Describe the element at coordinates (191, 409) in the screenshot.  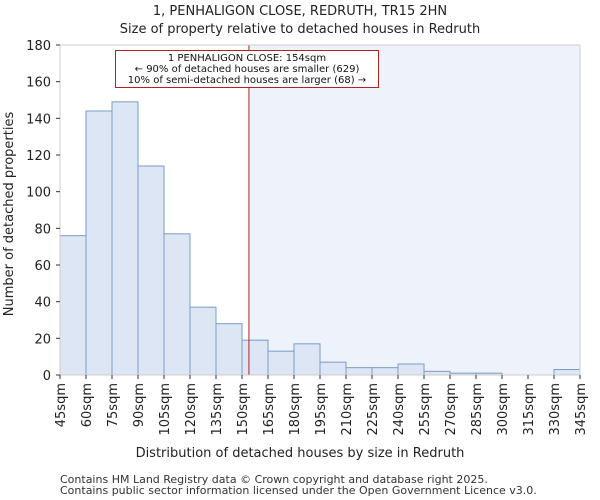
I see `x-tick-label: 120sqm` at that location.